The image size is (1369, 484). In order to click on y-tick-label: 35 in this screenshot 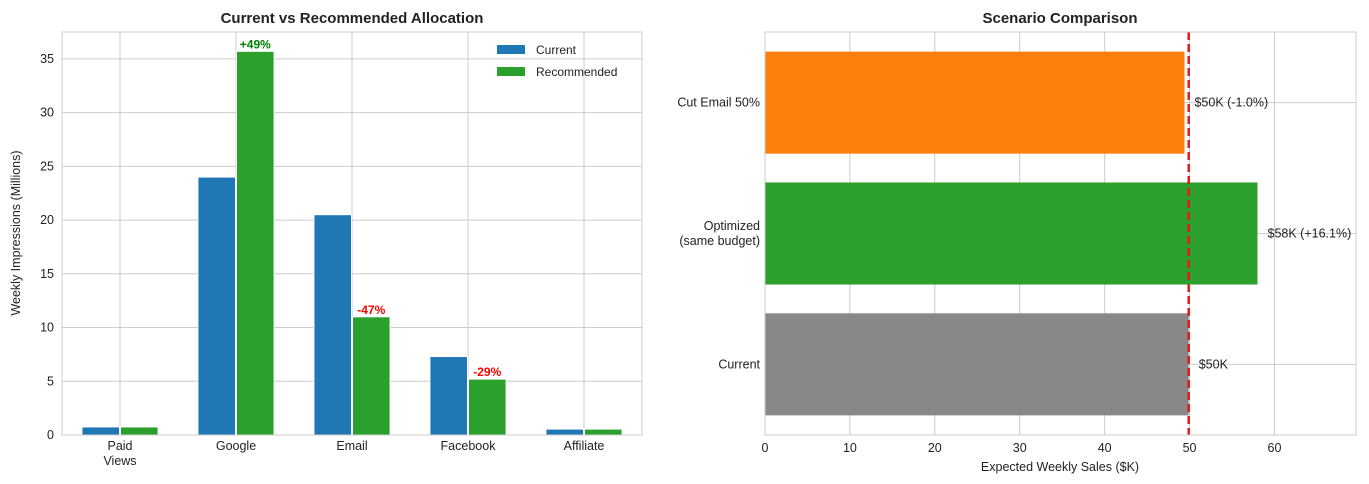, I will do `click(47, 59)`.